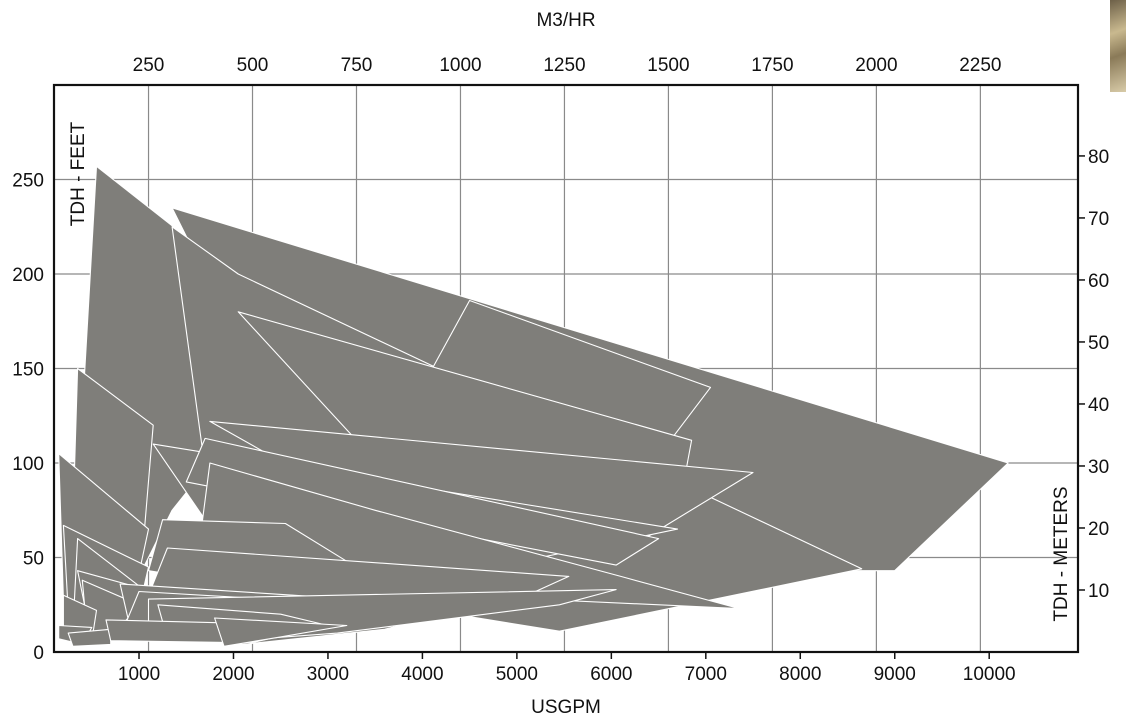 The width and height of the screenshot is (1126, 726). Describe the element at coordinates (28, 275) in the screenshot. I see `y-tick-label: 200` at that location.